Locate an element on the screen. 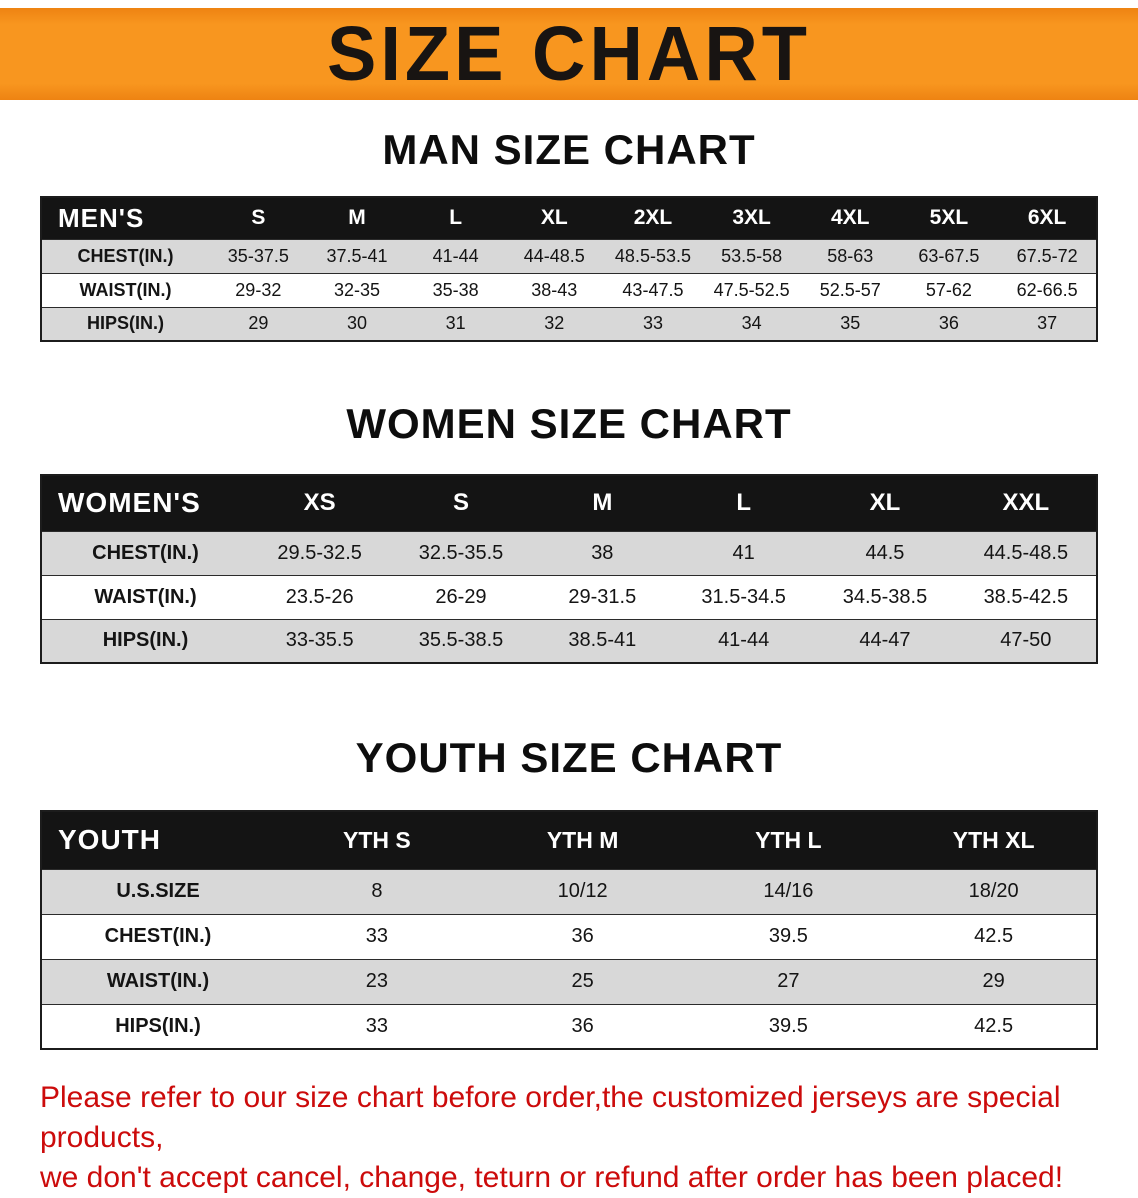 The image size is (1138, 1198). table-cell: 38 is located at coordinates (602, 552).